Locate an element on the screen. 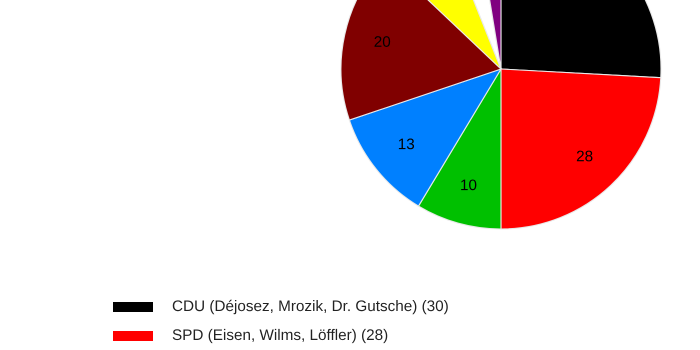 The height and width of the screenshot is (350, 700). data-label: 13 is located at coordinates (406, 144).